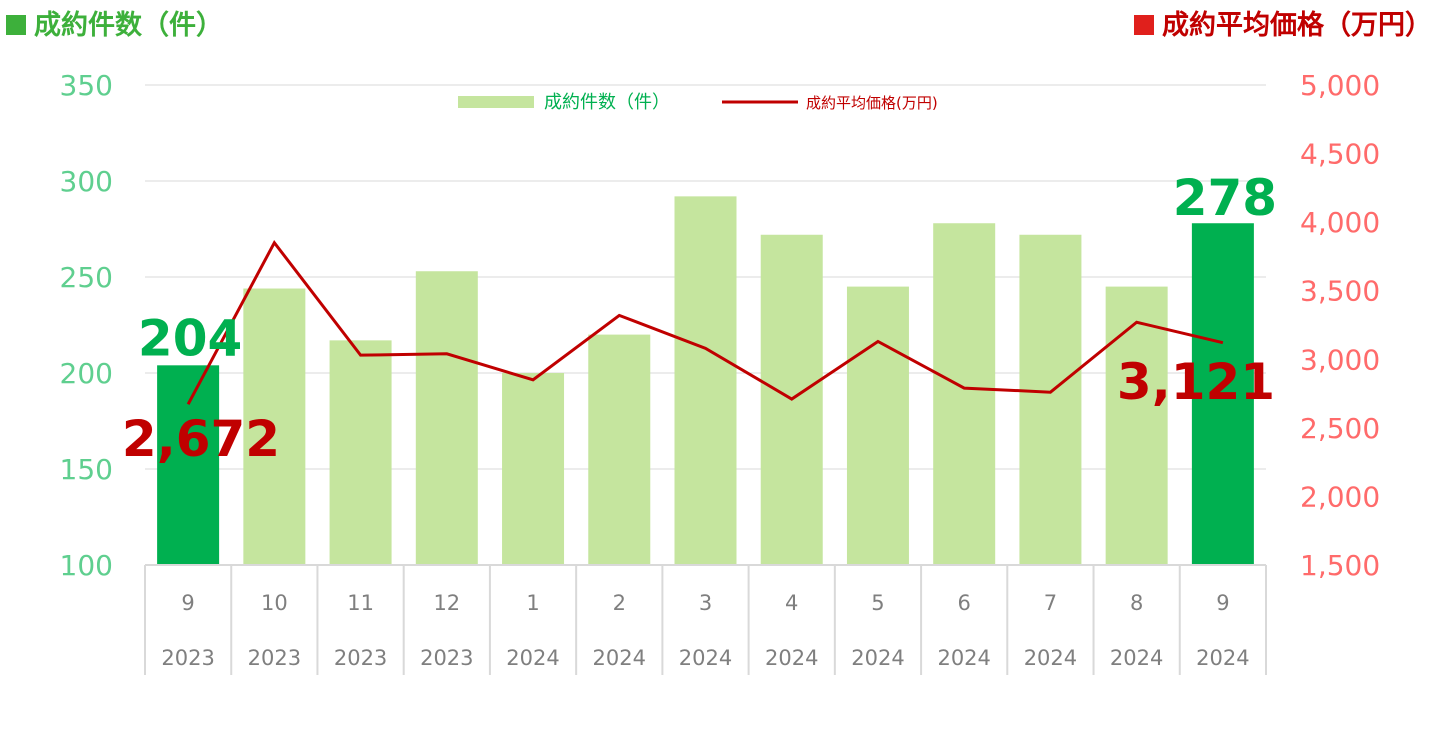 The image size is (1440, 738). Describe the element at coordinates (705, 603) in the screenshot. I see `category-month-label: 3` at that location.